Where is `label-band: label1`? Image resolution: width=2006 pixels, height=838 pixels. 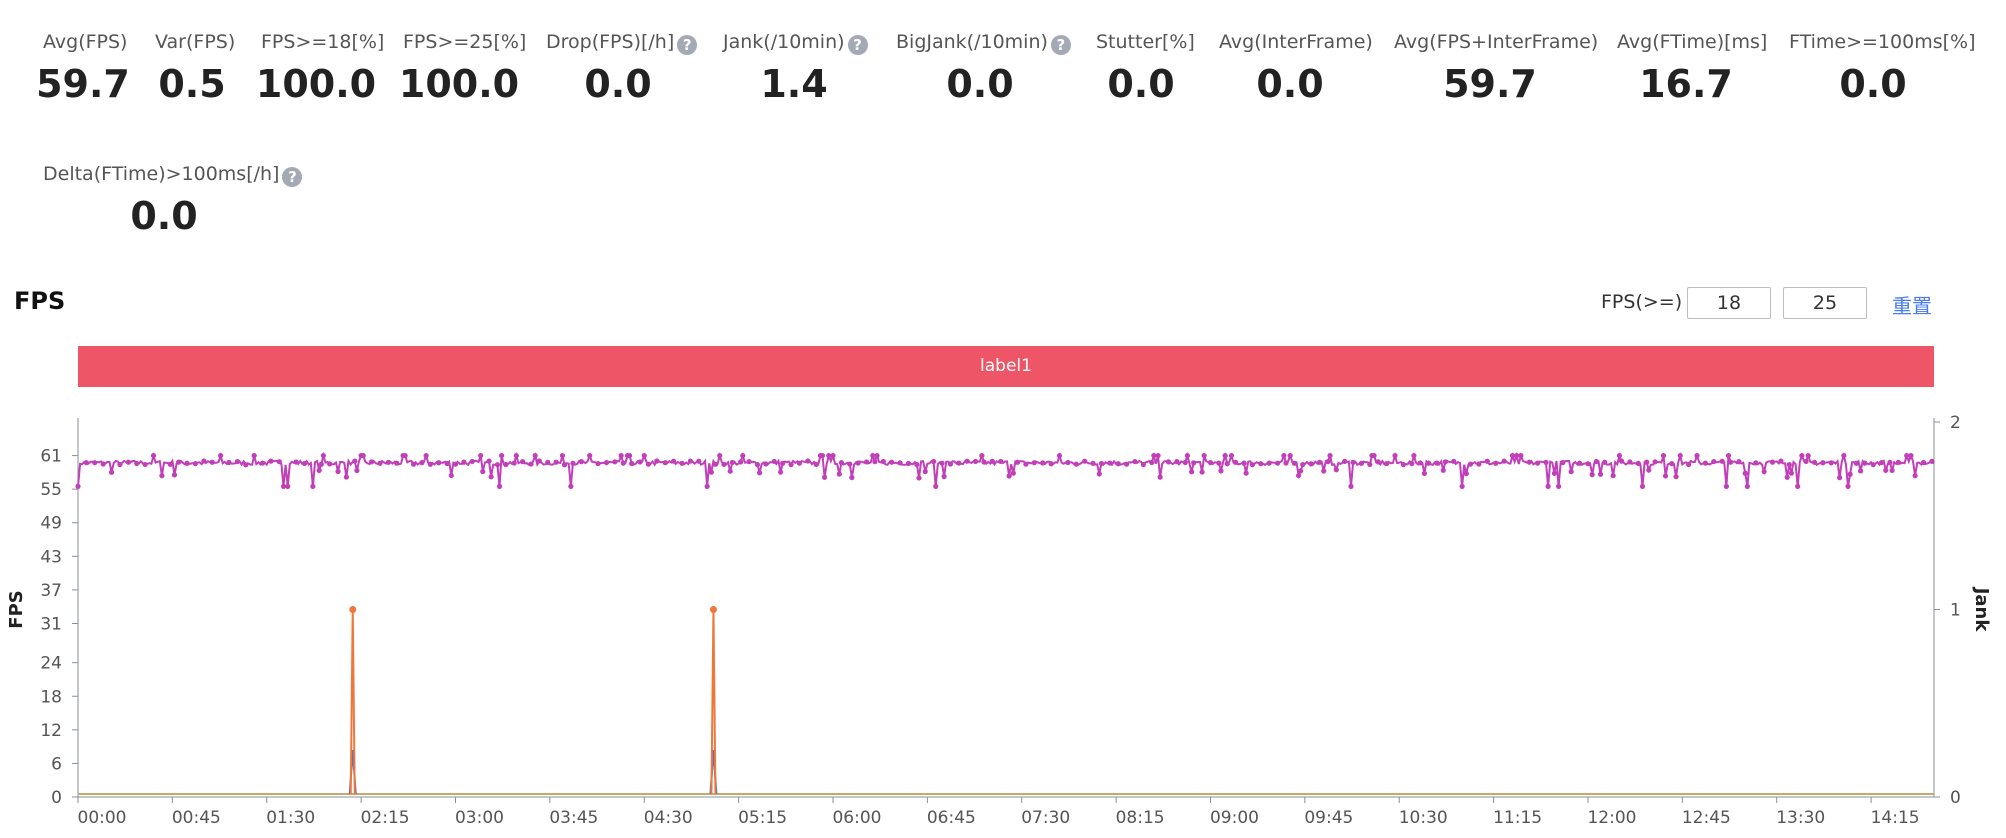
label-band: label1 is located at coordinates (1006, 366).